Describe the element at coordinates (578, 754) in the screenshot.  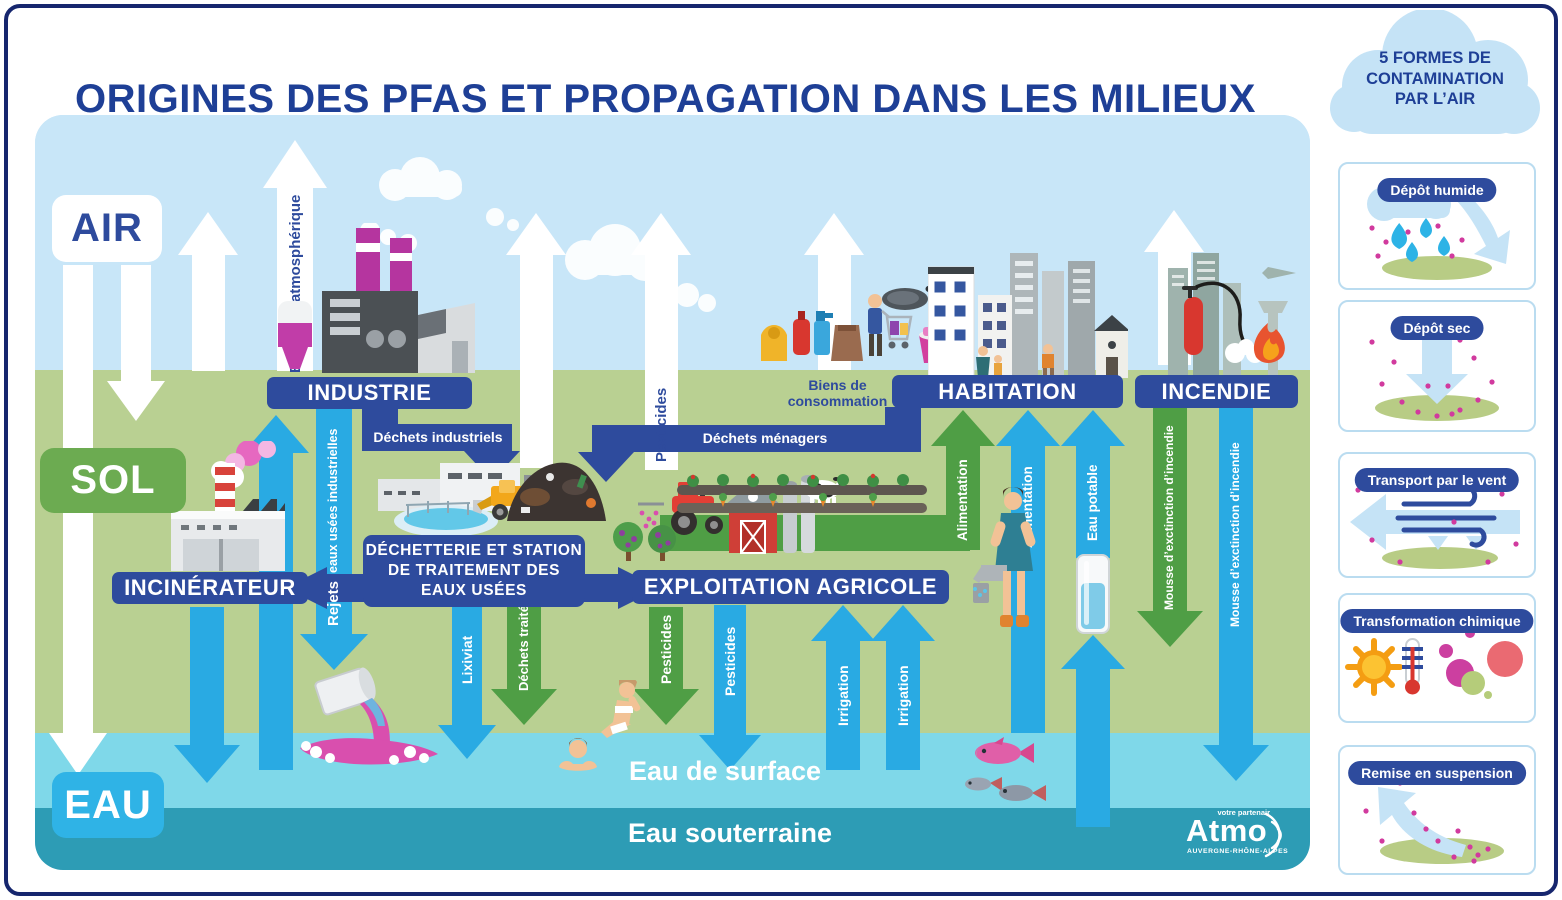
I see `nageur-illustration` at that location.